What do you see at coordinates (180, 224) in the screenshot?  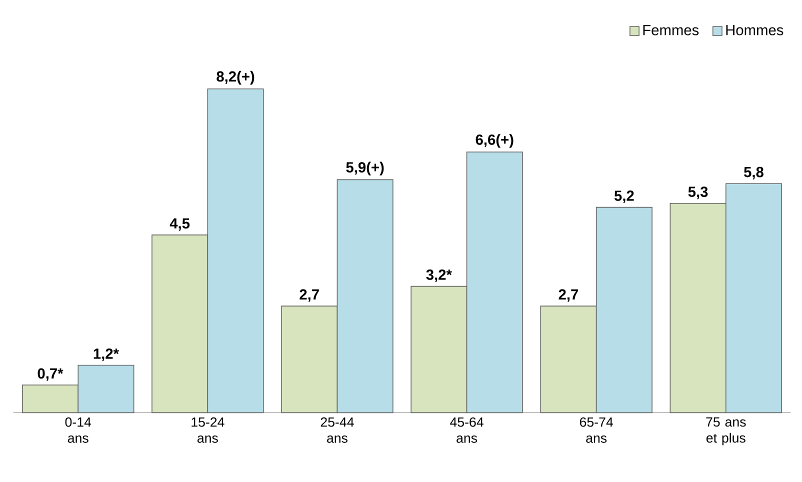 I see `data-label: 4,5` at bounding box center [180, 224].